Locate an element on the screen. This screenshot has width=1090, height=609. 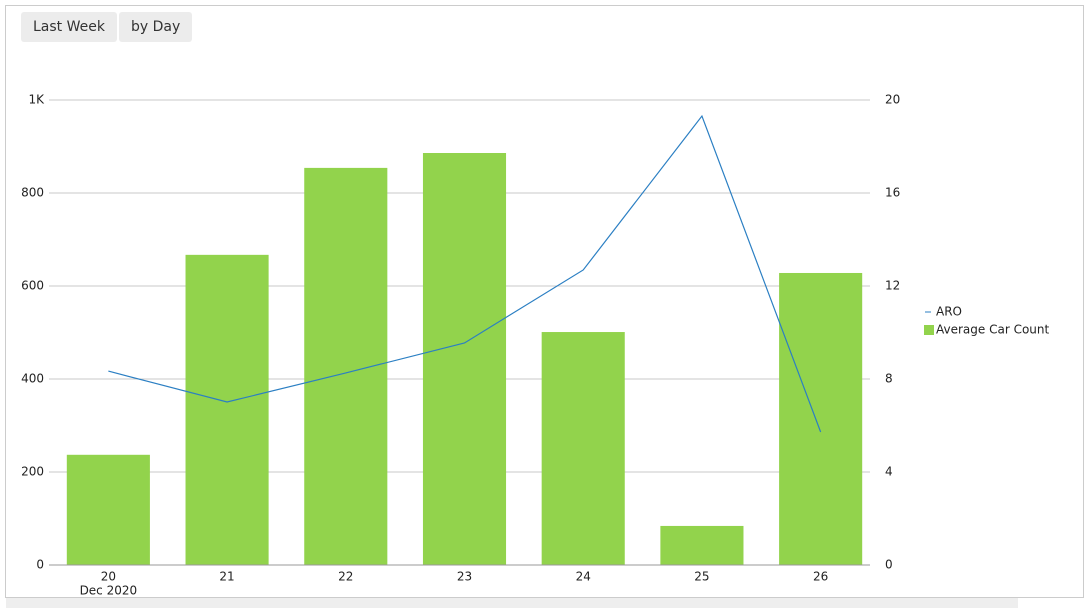
legend-swatch is located at coordinates (929, 330).